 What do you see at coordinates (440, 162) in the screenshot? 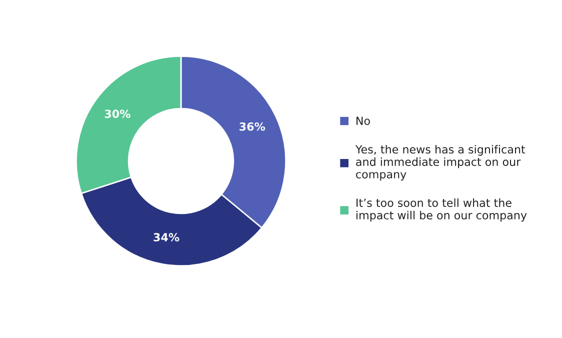
I see `legend-label: Yes, the news has a significant and immediate impact on our company` at bounding box center [440, 162].